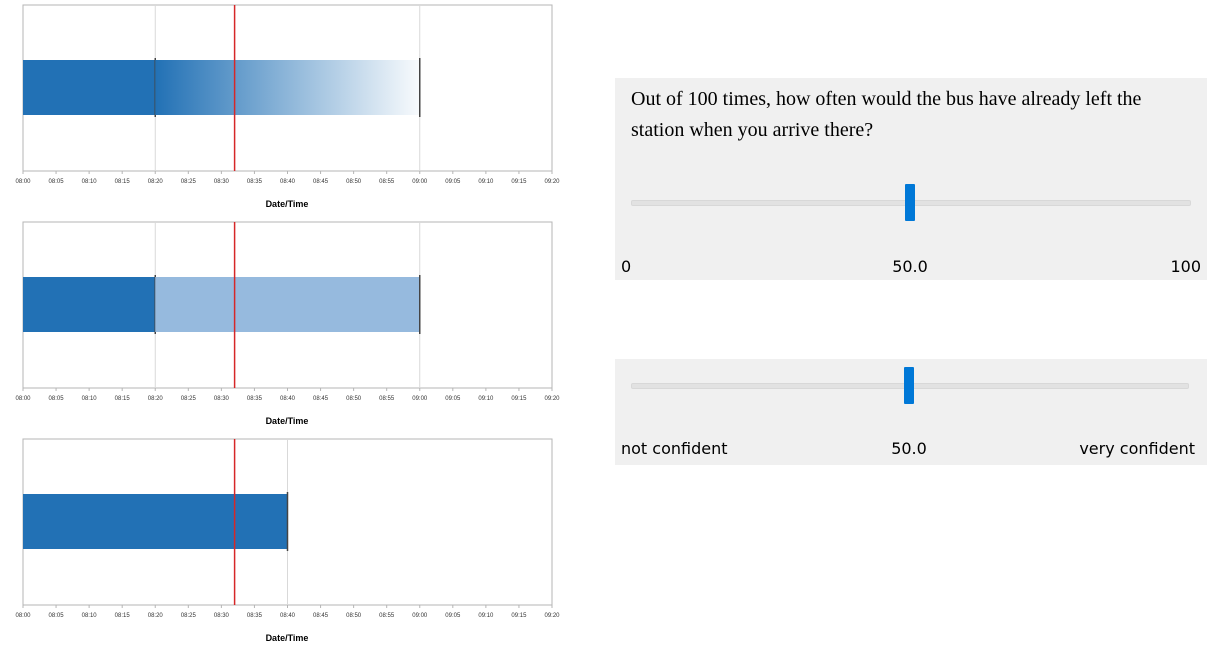 The image size is (1208, 649). I want to click on probability-slider-thumb, so click(910, 202).